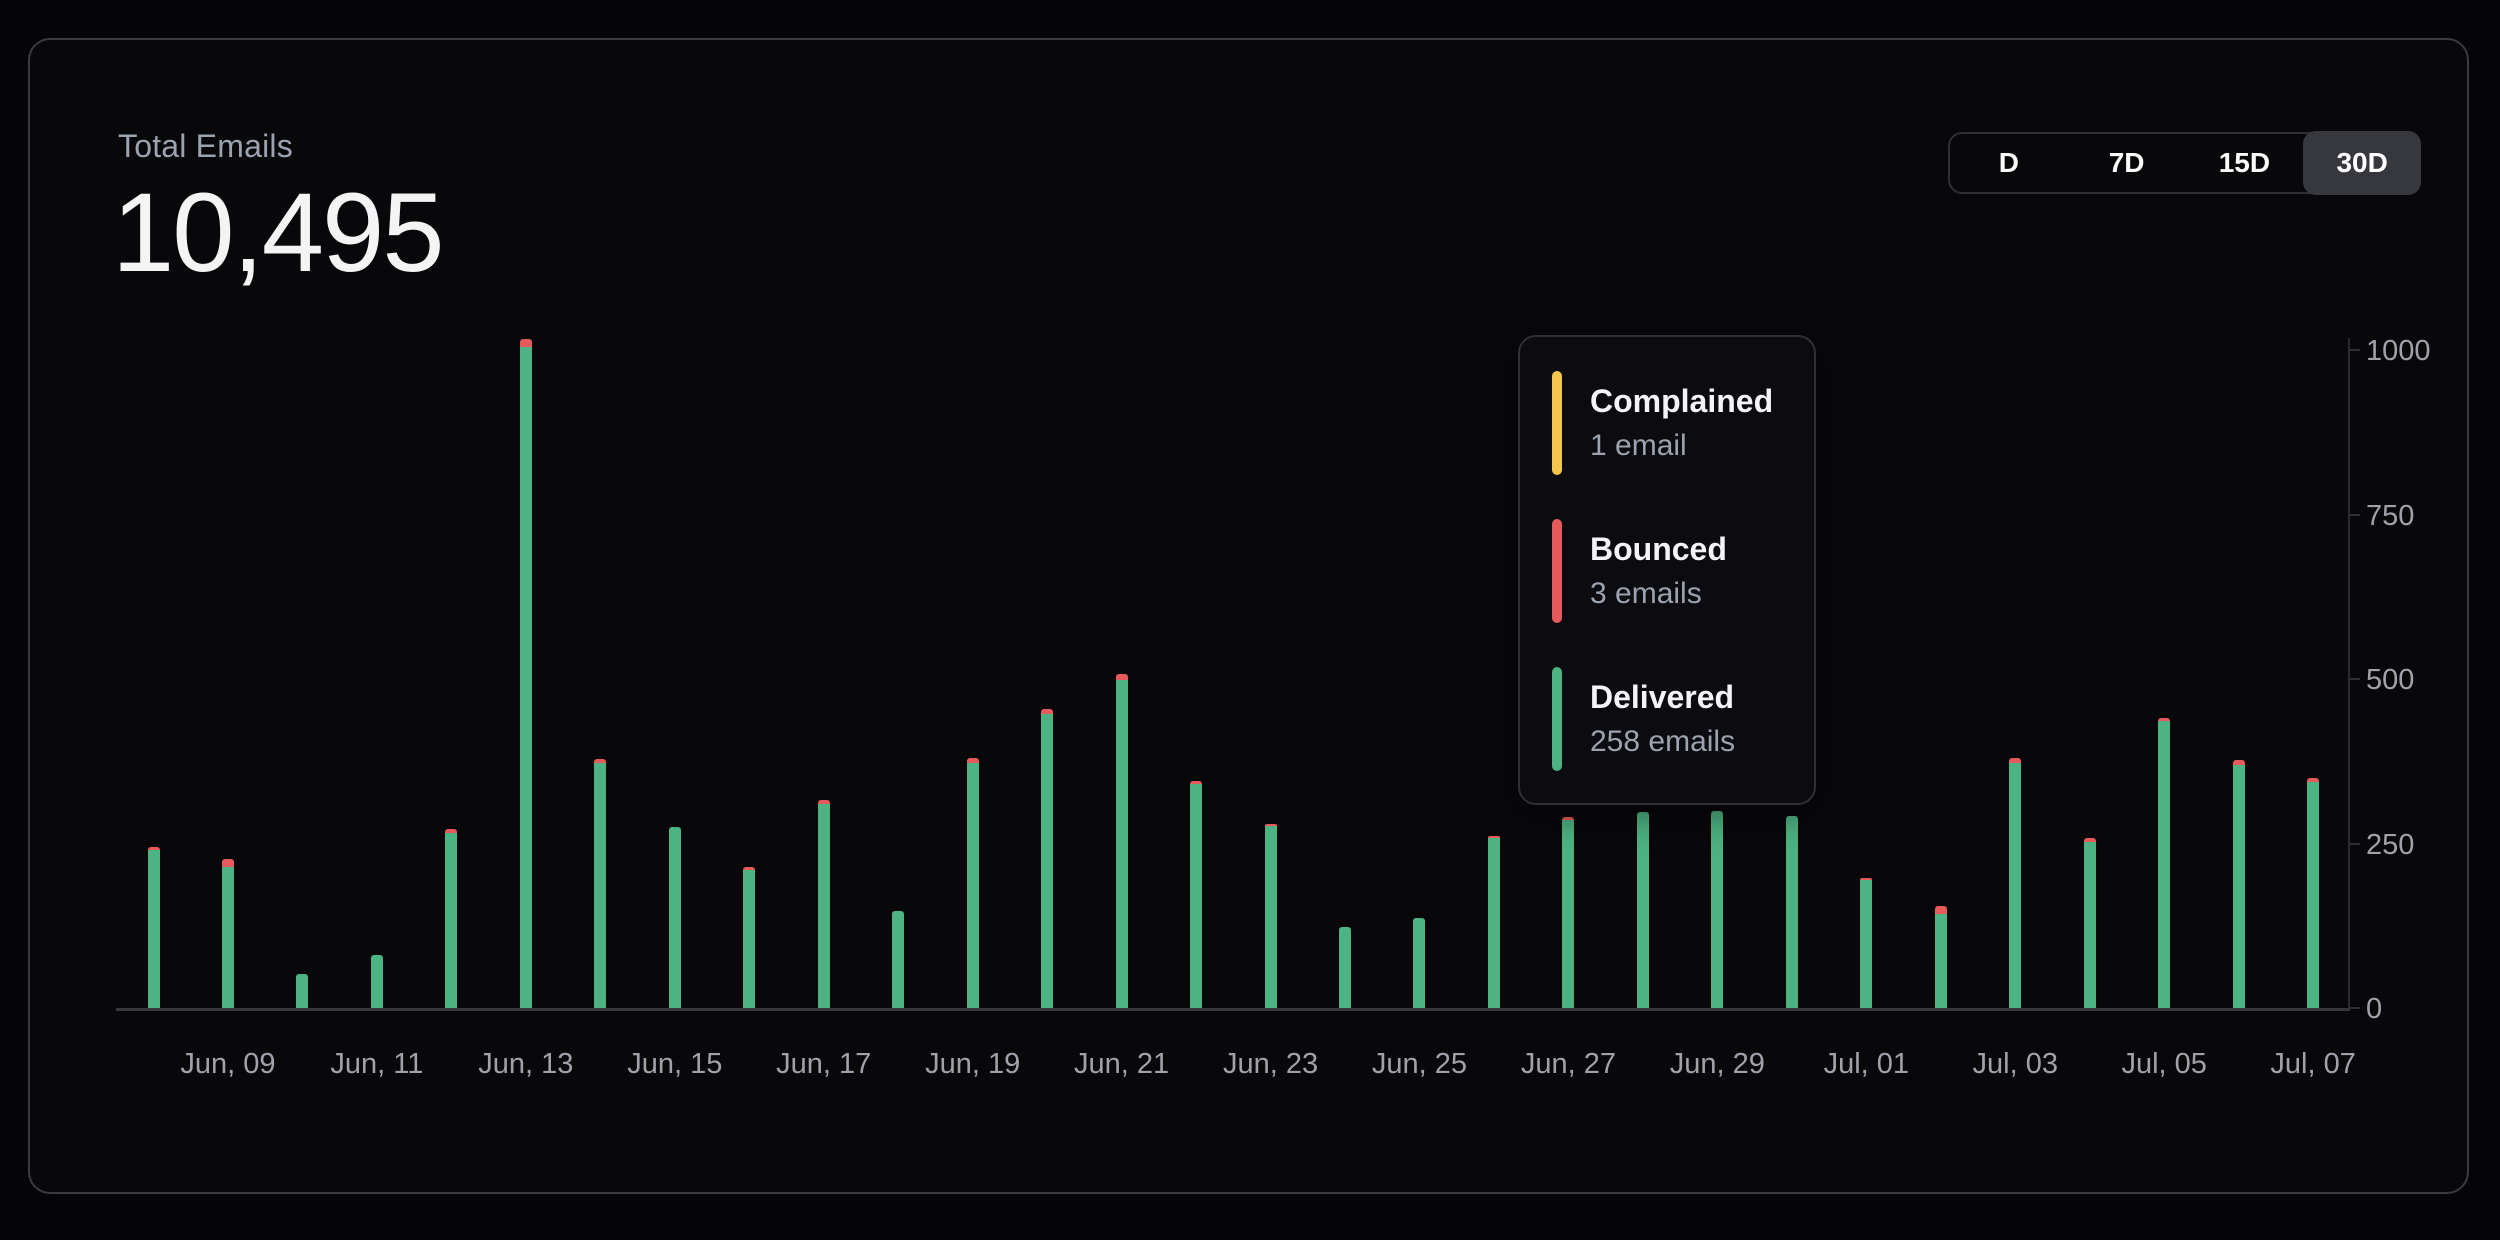 The image size is (2500, 1240). I want to click on x-axis-tick-label: Jun, 15, so click(675, 1064).